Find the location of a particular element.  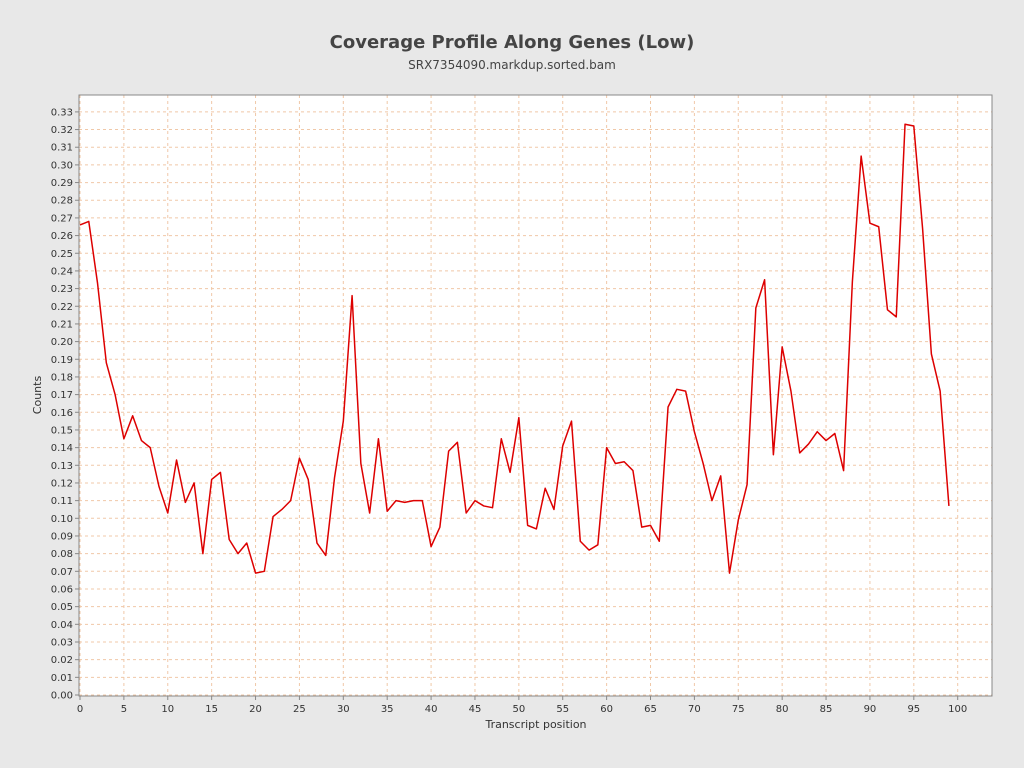

x-tick-label: 40 is located at coordinates (431, 709).